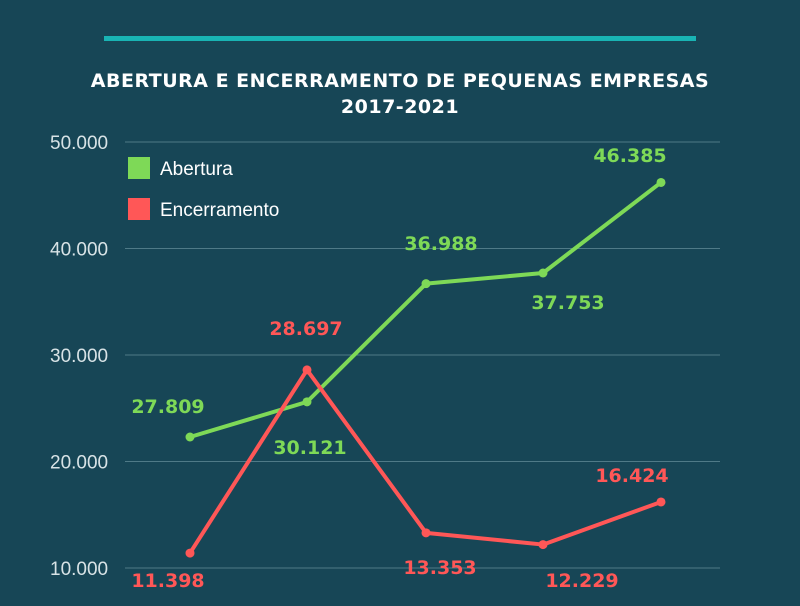  What do you see at coordinates (426, 533) in the screenshot?
I see `point-encerramento-2019` at bounding box center [426, 533].